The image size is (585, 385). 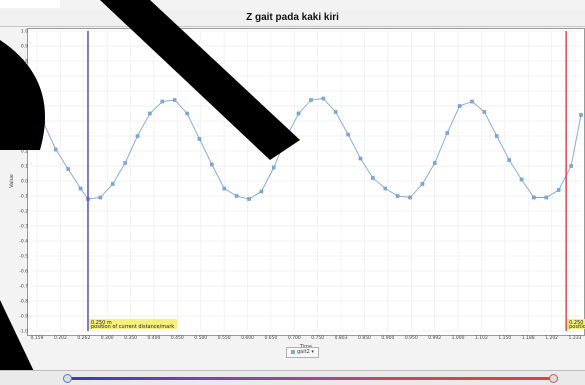 I want to click on x-tick-label: 0.600, so click(x=247, y=338).